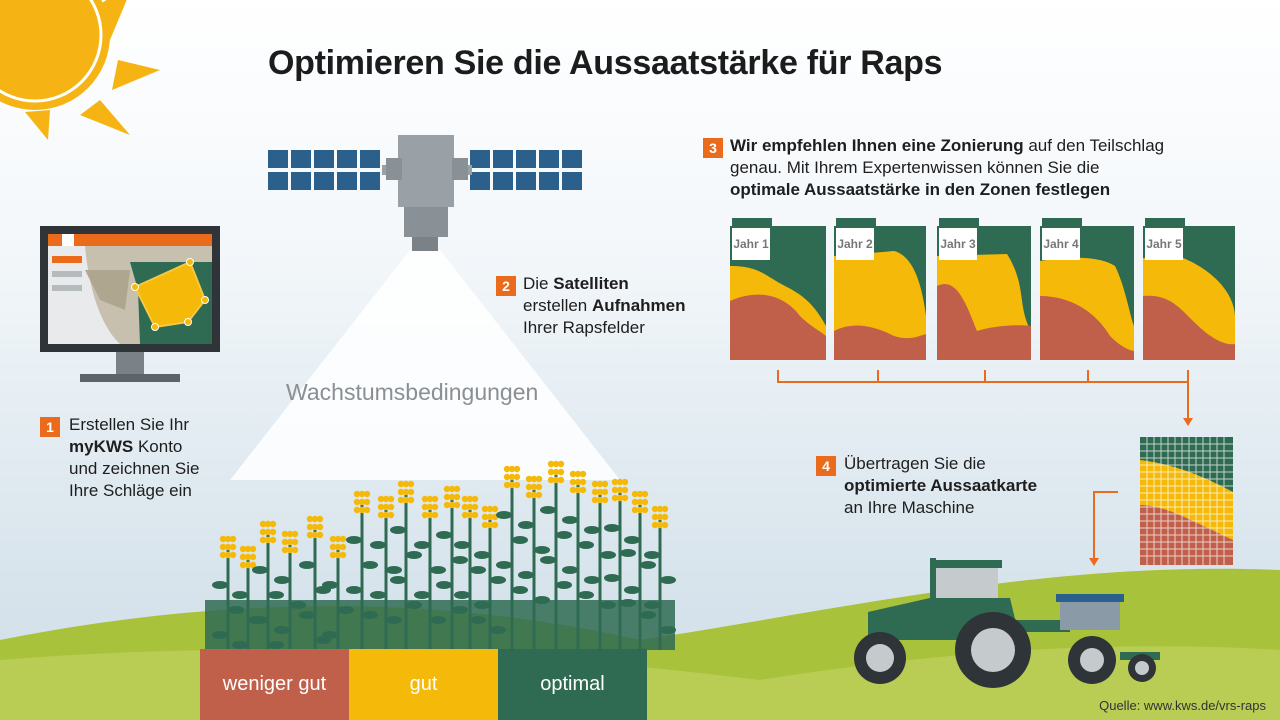  I want to click on satellite-icon, so click(425, 193).